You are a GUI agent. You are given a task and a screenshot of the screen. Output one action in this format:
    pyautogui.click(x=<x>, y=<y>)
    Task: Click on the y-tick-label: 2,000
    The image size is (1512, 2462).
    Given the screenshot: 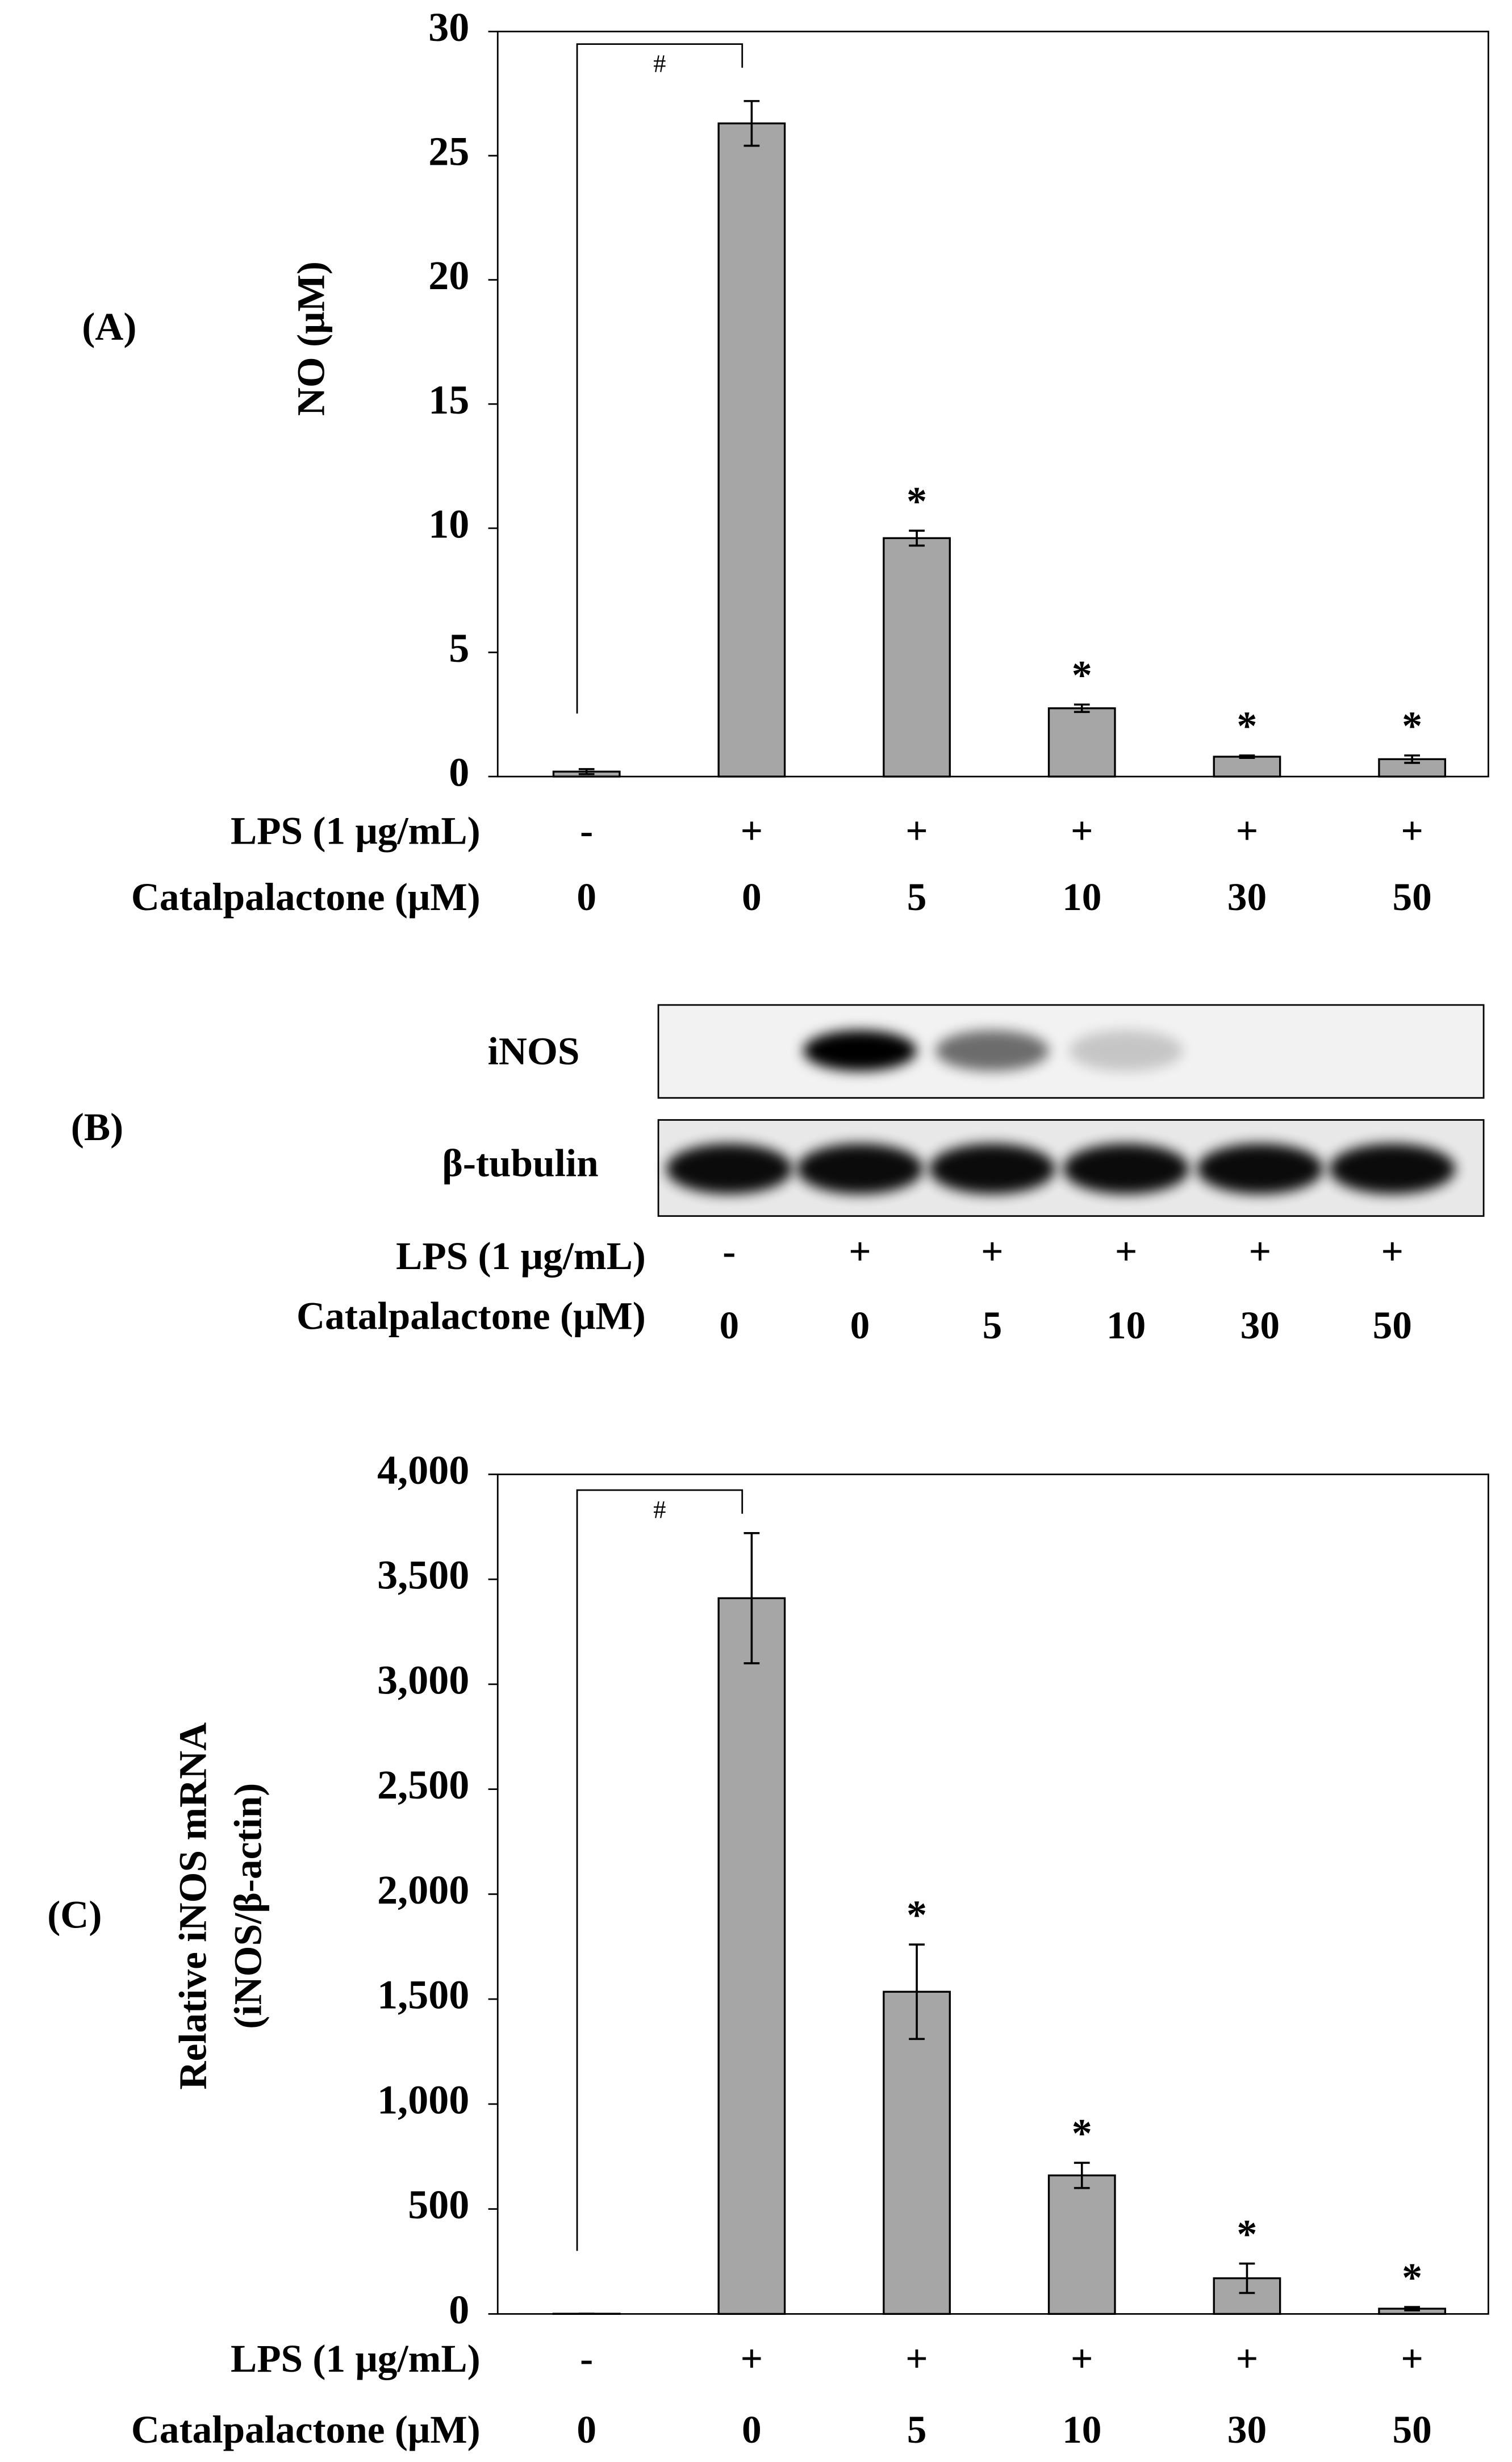 What is the action you would take?
    pyautogui.click(x=423, y=1890)
    